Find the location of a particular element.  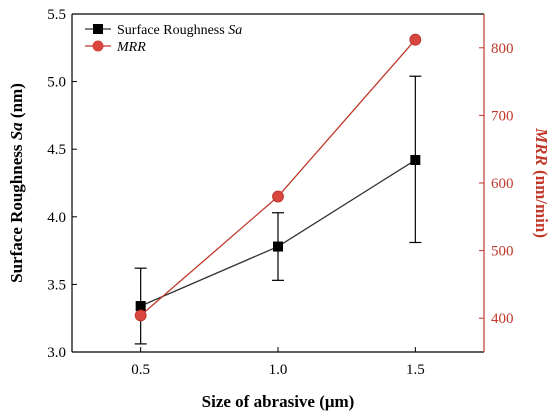

y-left-axis-title: Surface Roughness Sa (nm) is located at coordinates (16, 183).